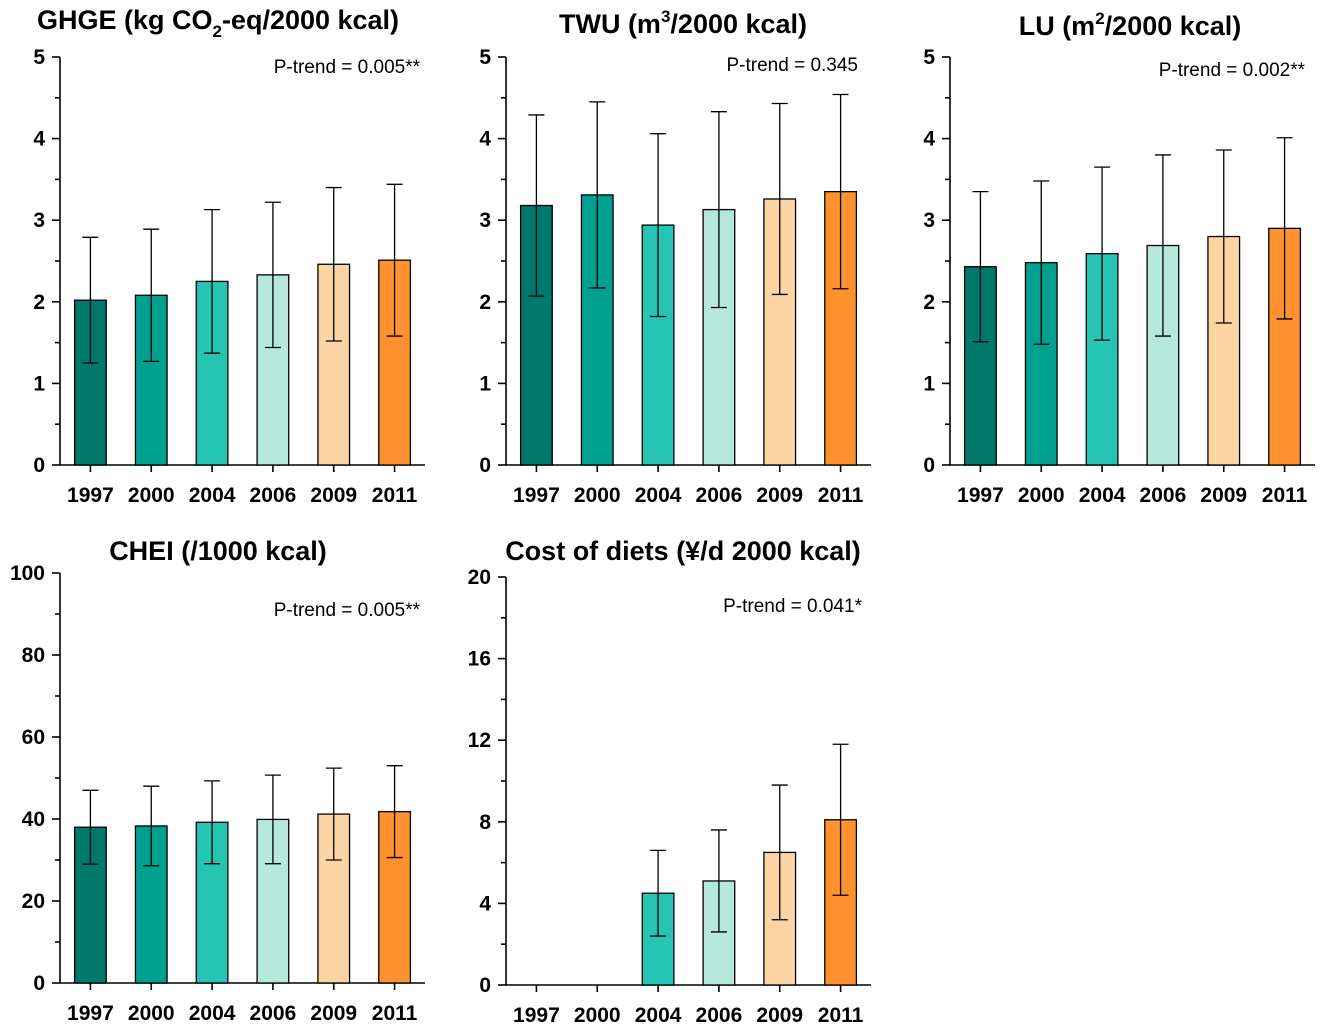 This screenshot has height=1028, width=1325. Describe the element at coordinates (33, 819) in the screenshot. I see `y-tick-label: 40` at that location.